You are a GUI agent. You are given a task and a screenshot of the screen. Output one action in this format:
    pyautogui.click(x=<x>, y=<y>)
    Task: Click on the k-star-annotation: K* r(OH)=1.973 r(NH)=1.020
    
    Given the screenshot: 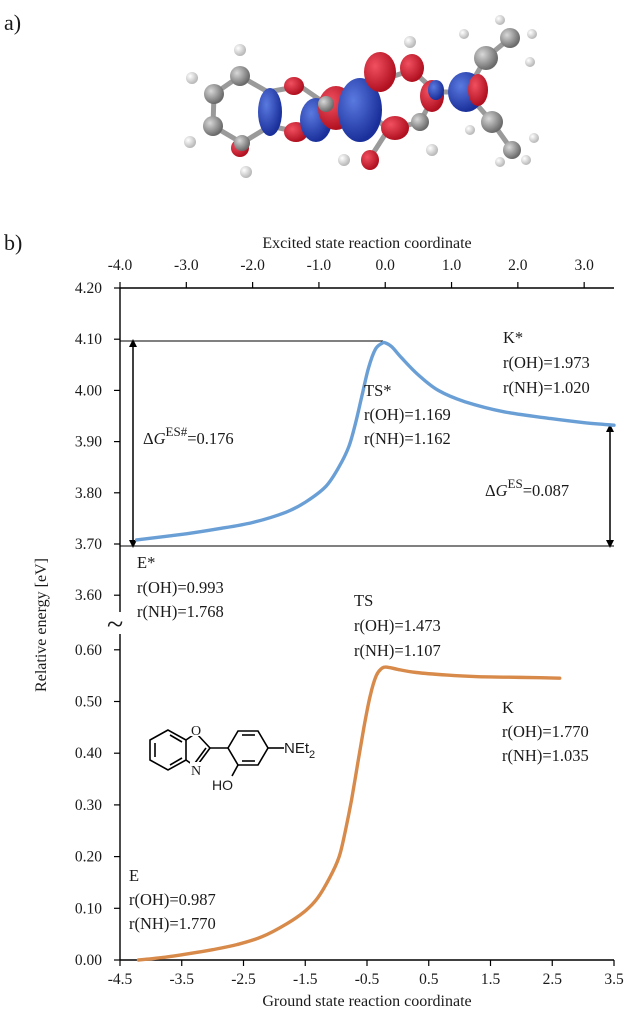 What is the action you would take?
    pyautogui.click(x=546, y=362)
    